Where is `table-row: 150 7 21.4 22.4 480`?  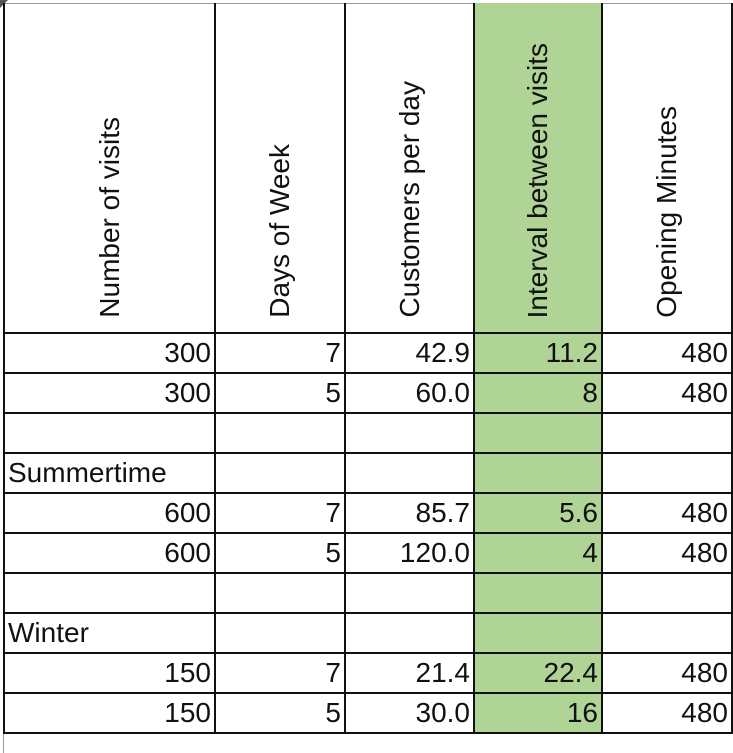 table-row: 150 7 21.4 22.4 480 is located at coordinates (368, 673).